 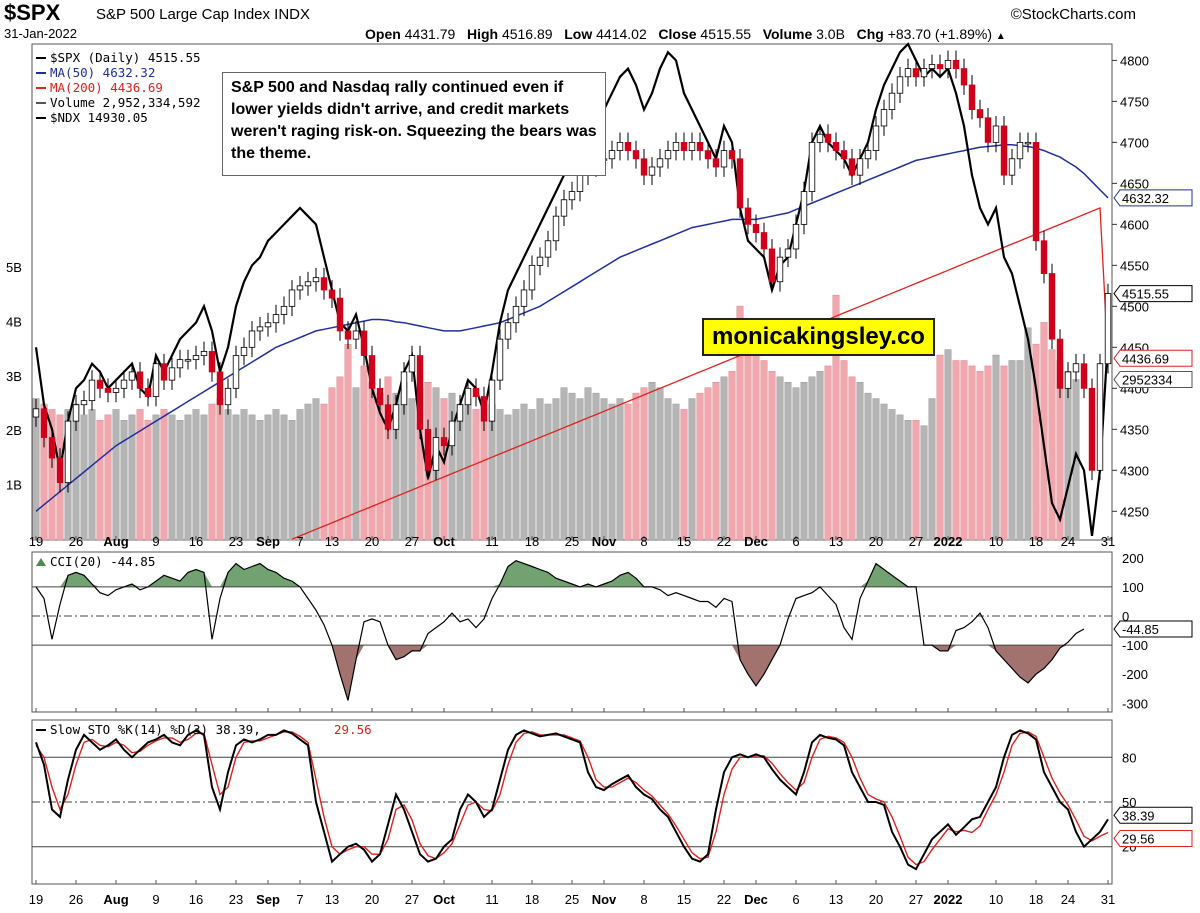 I want to click on volume-tick-label: 3B, so click(x=14, y=376).